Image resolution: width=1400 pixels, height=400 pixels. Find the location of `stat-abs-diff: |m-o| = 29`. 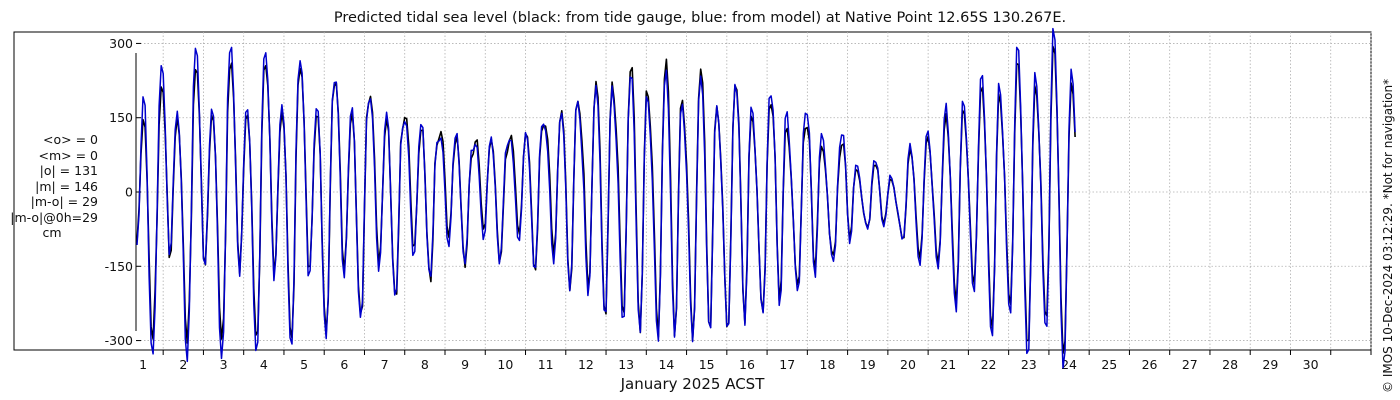

stat-abs-diff: |m-o| = 29 is located at coordinates (64, 201).